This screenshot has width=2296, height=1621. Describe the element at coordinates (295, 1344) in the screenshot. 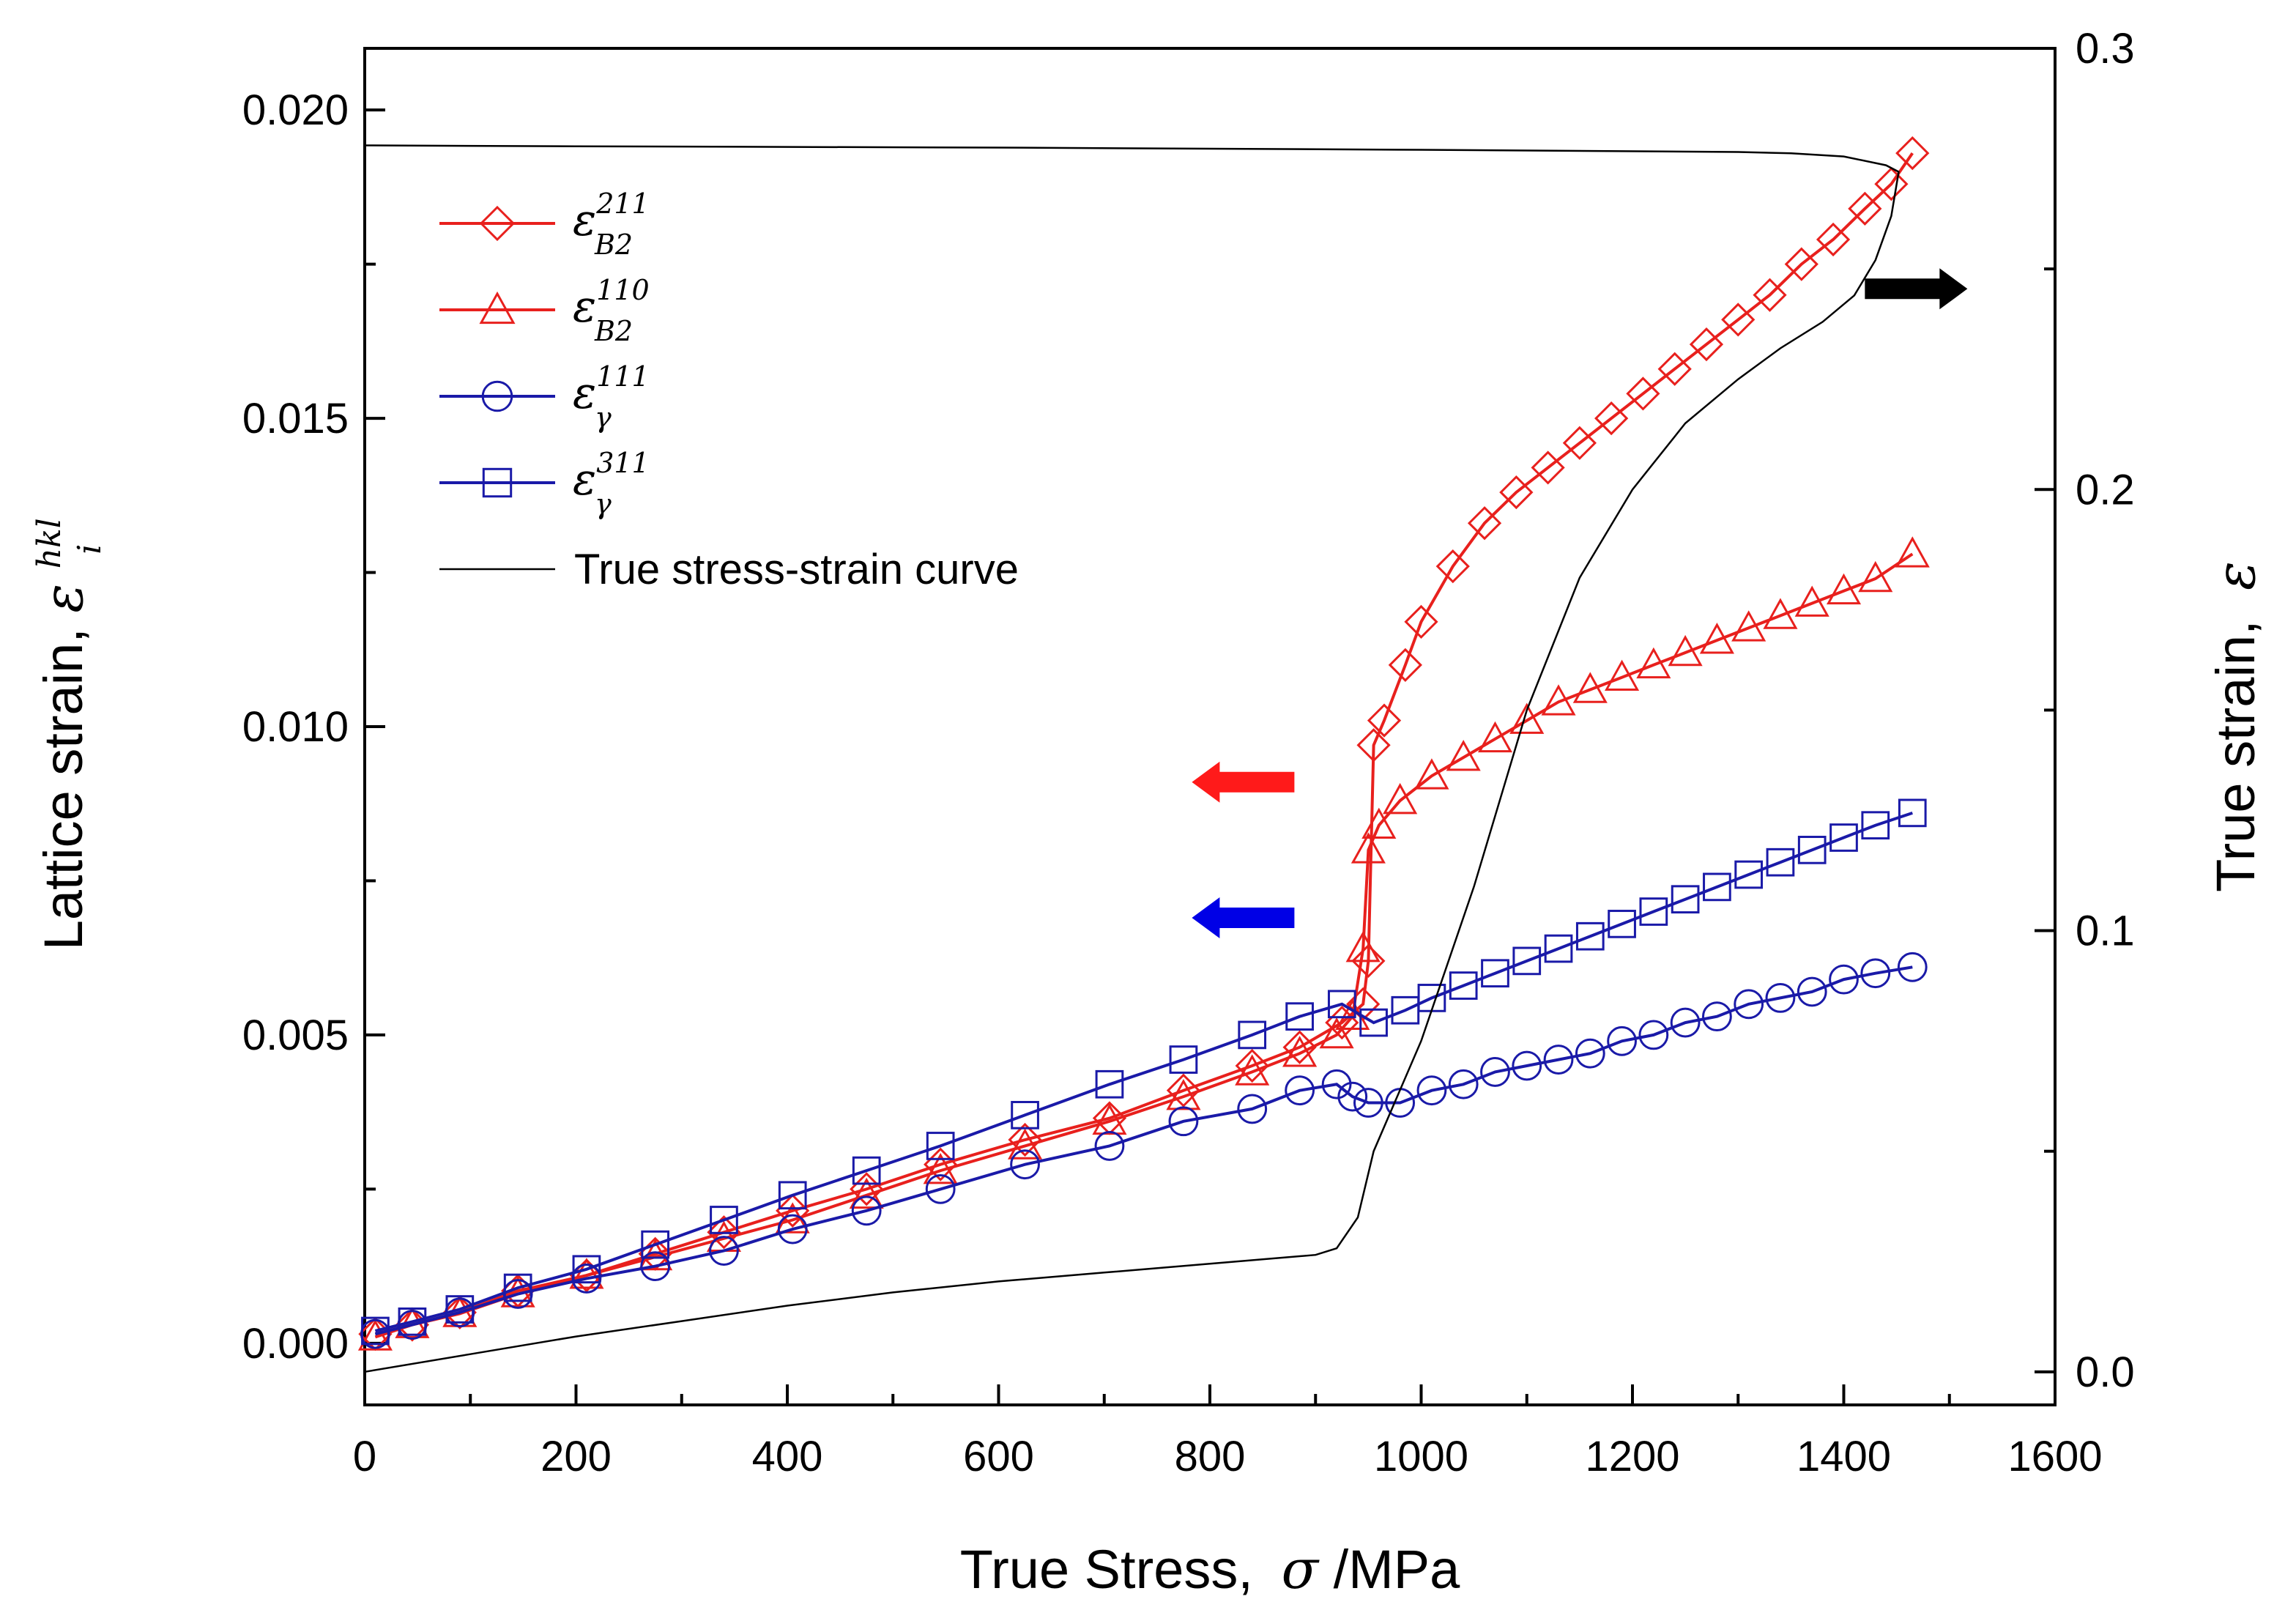

I see `y-tick-label: 0.000` at that location.